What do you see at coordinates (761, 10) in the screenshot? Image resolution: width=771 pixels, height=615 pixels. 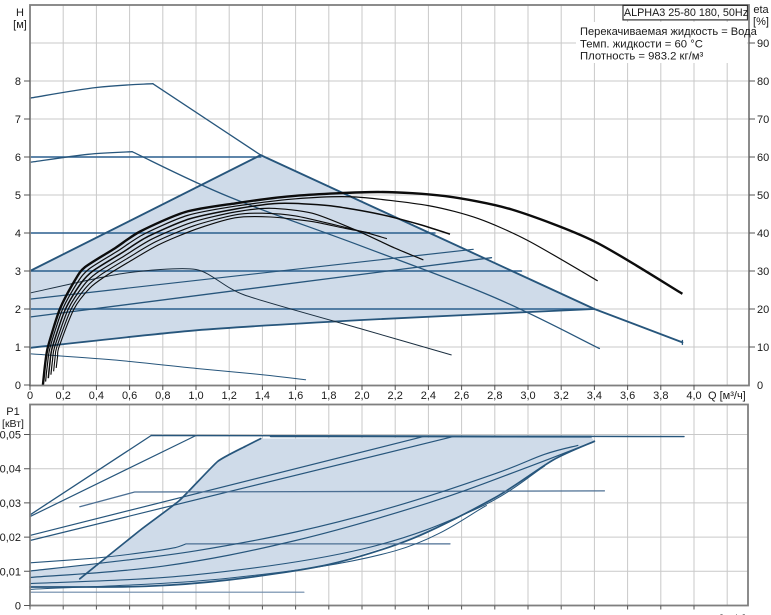 I see `svg-text: eta` at bounding box center [761, 10].